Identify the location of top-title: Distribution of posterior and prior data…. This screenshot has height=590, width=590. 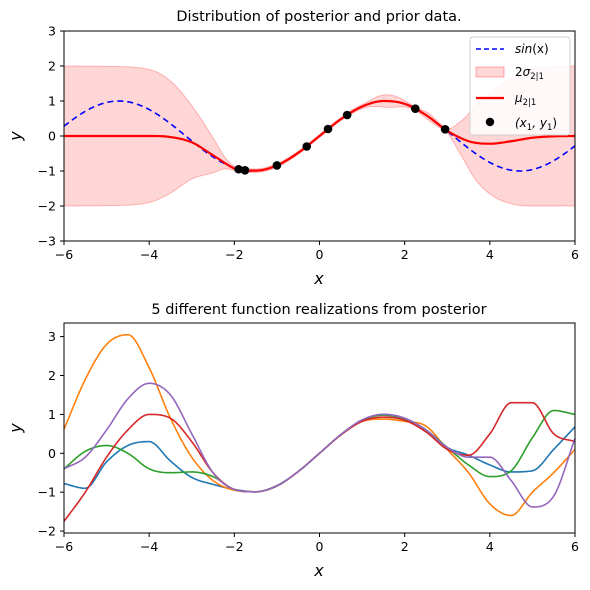
(318, 17).